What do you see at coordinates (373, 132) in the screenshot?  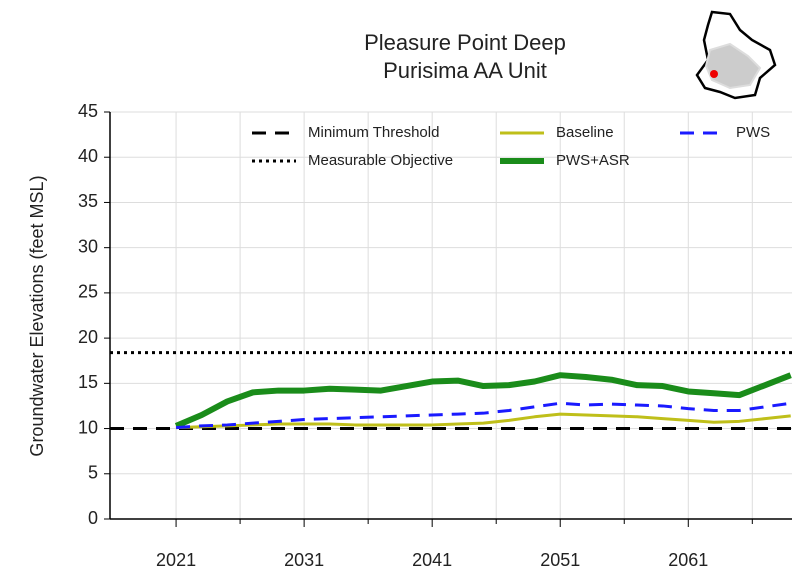 I see `legend-label: Minimum Threshold` at bounding box center [373, 132].